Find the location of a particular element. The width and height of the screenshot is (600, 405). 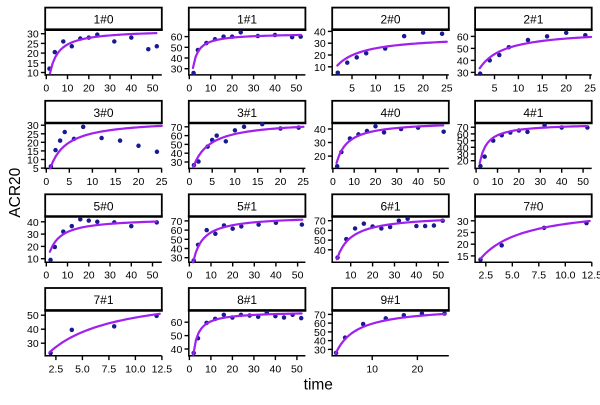

svg-text: 12.5 is located at coordinates (162, 369).